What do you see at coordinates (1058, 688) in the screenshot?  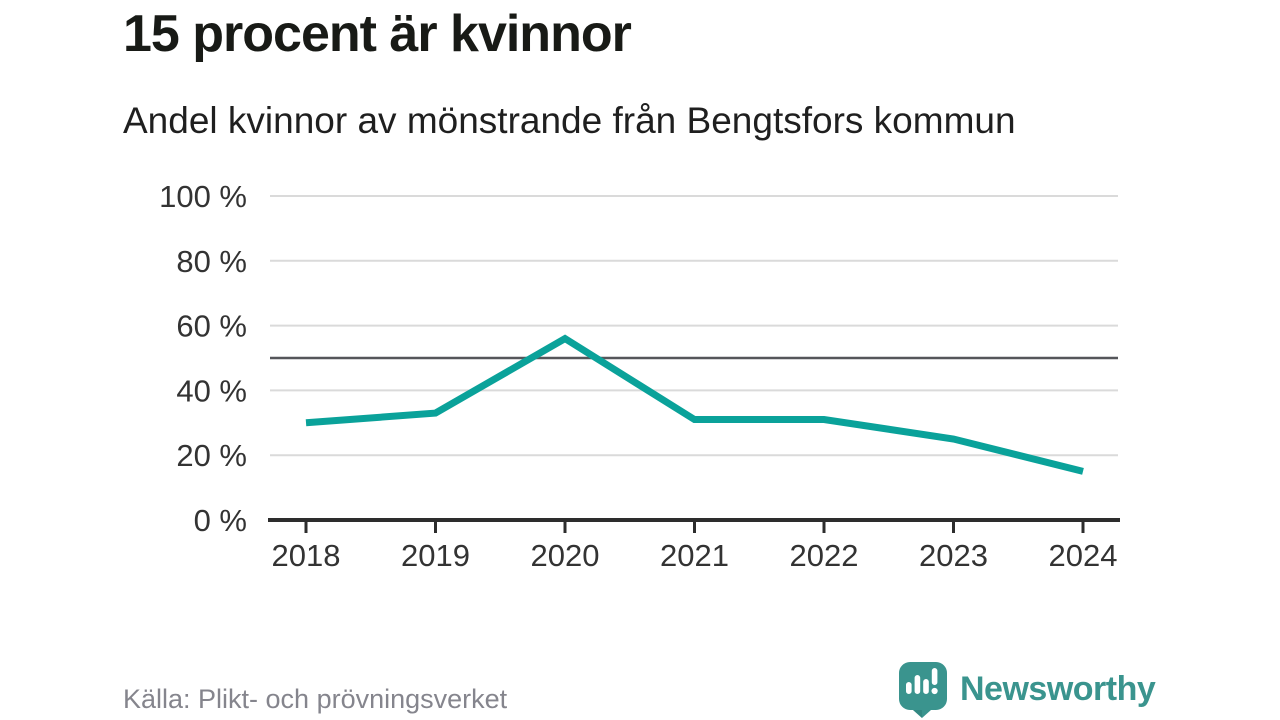 I see `newsworthy-logo-text: Newsworthy` at bounding box center [1058, 688].